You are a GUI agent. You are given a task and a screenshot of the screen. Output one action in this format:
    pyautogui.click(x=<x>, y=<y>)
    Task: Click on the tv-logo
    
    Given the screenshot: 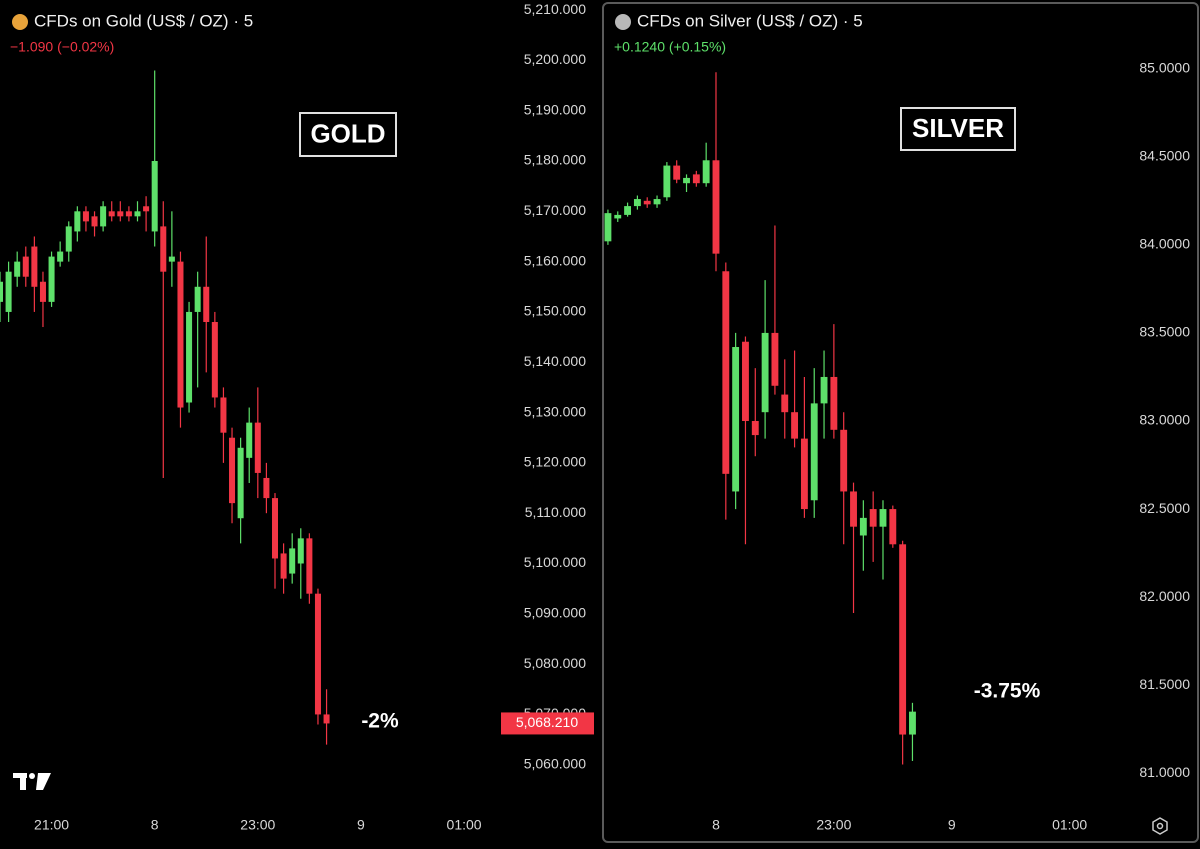 What is the action you would take?
    pyautogui.click(x=32, y=781)
    